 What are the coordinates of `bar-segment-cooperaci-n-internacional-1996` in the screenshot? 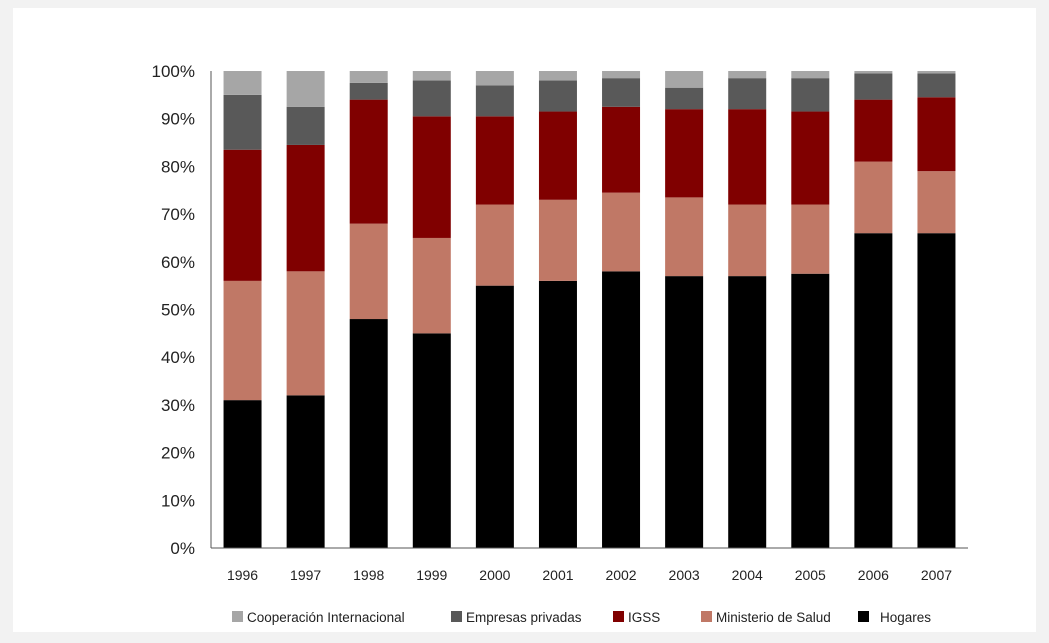 It's located at (242, 83).